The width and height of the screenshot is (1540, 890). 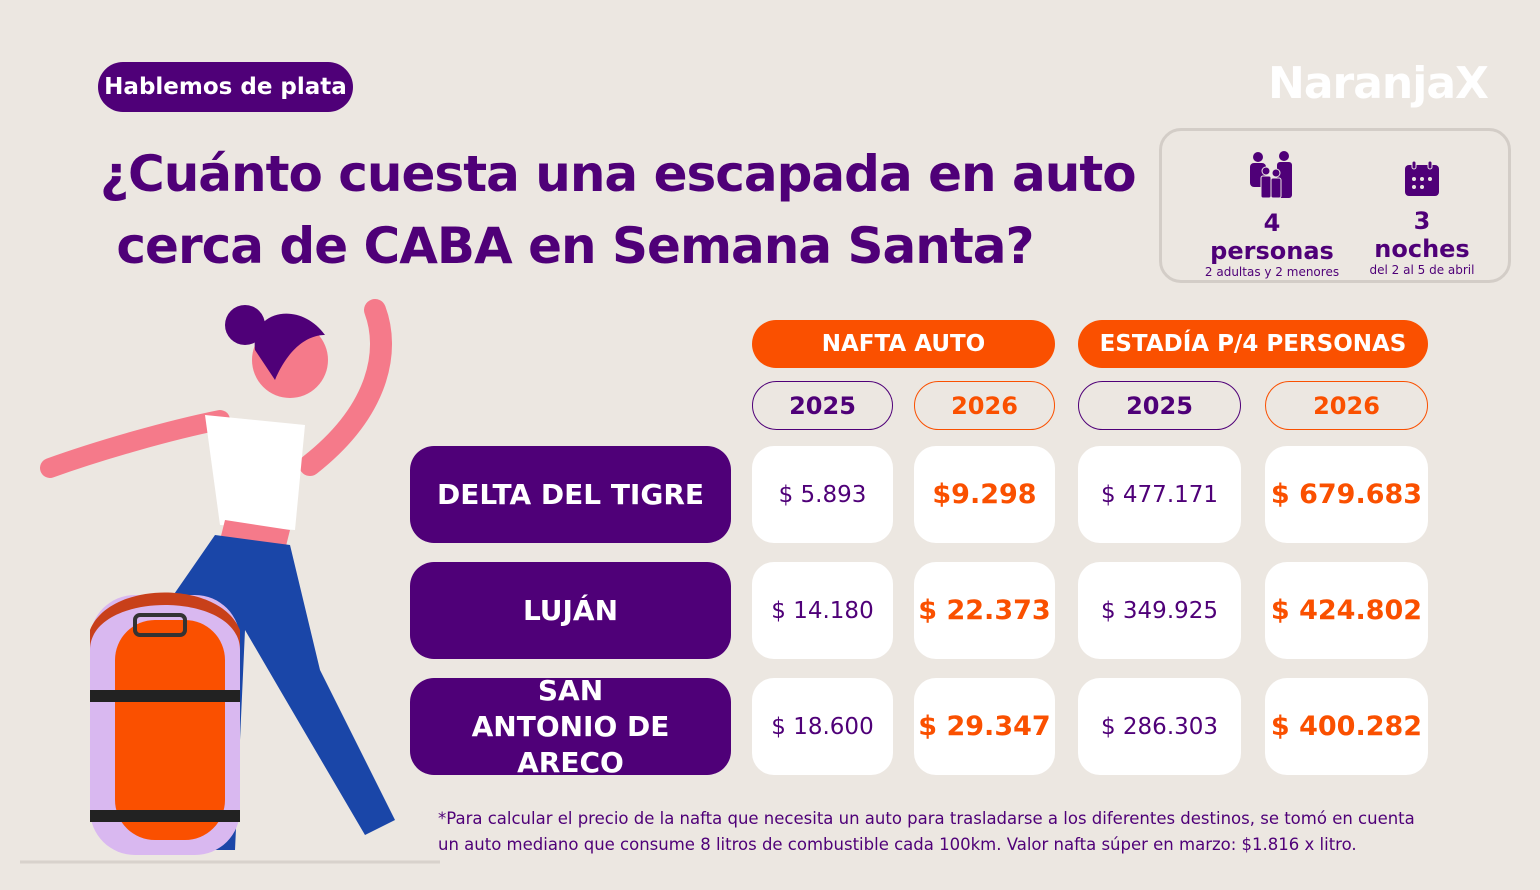 What do you see at coordinates (822, 405) in the screenshot?
I see `year-header-nafta-2025: 2025` at bounding box center [822, 405].